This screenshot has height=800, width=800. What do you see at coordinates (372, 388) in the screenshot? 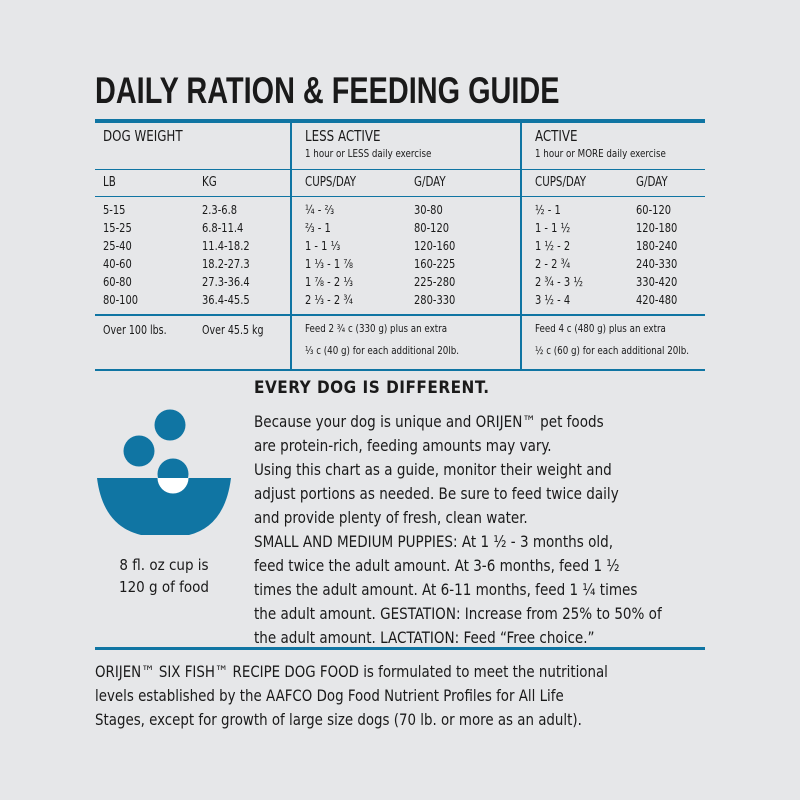
I see `every-dog-heading: EVERY DOG IS DIFFERENT.` at bounding box center [372, 388].